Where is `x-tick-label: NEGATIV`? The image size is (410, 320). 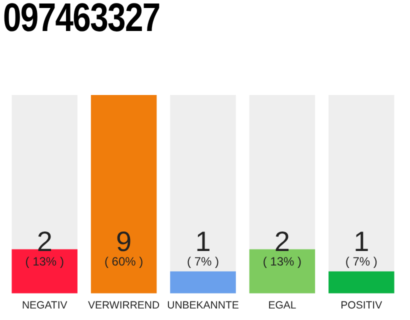
x-tick-label: NEGATIV is located at coordinates (45, 306).